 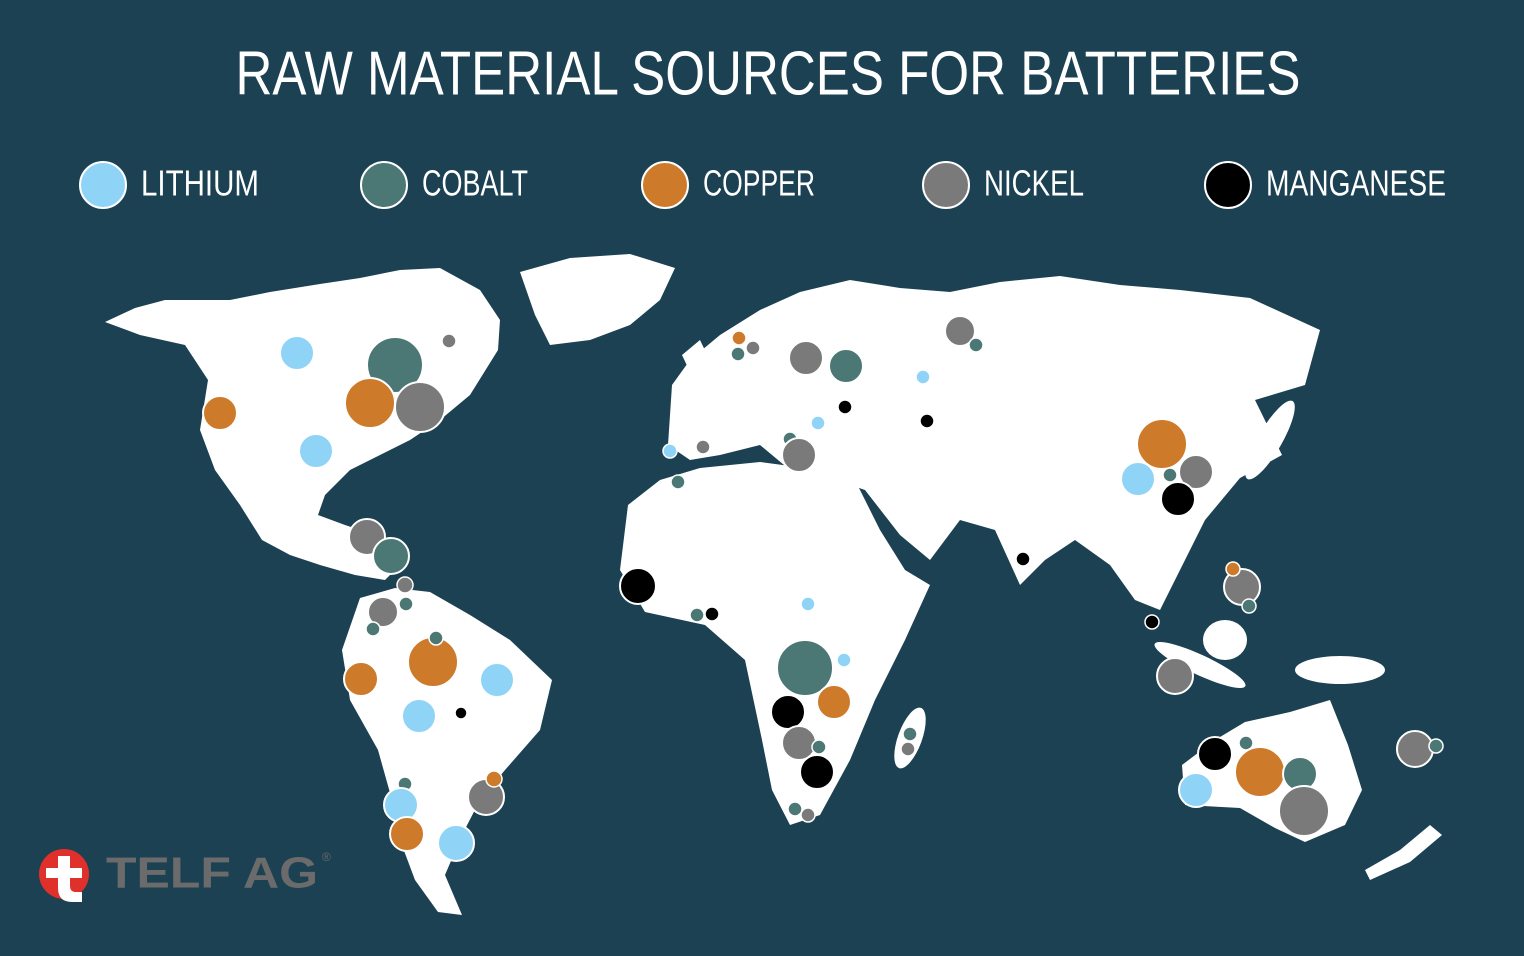 What do you see at coordinates (597, 299) in the screenshot?
I see `greenland` at bounding box center [597, 299].